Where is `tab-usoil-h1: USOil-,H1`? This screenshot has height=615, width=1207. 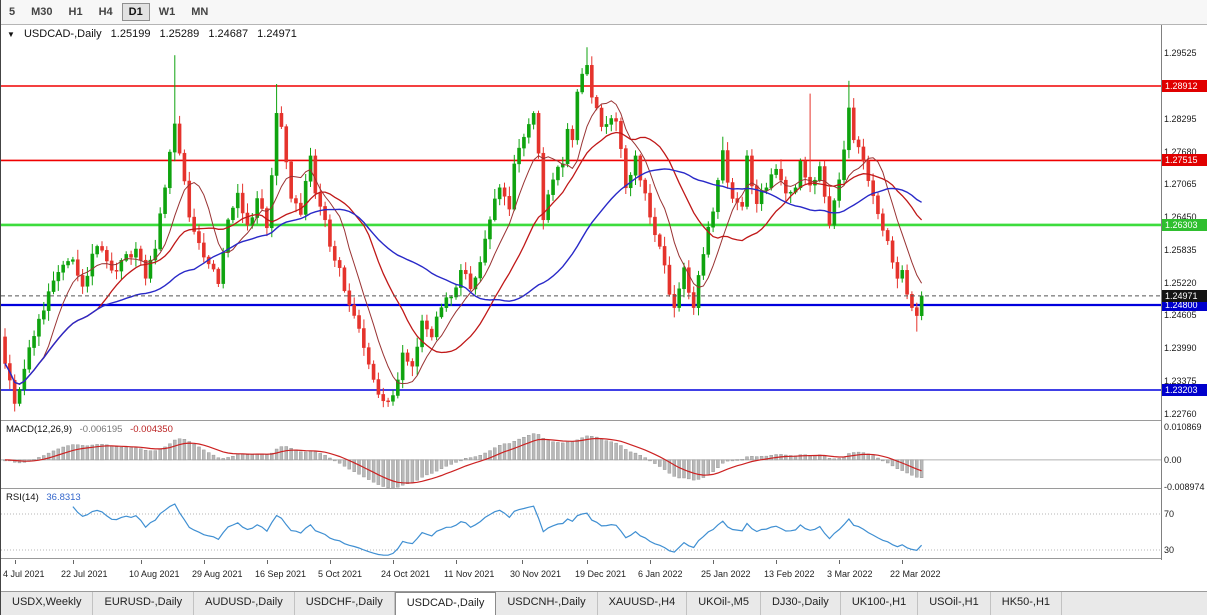 tab-usoil-h1: USOil-,H1 is located at coordinates (954, 603).